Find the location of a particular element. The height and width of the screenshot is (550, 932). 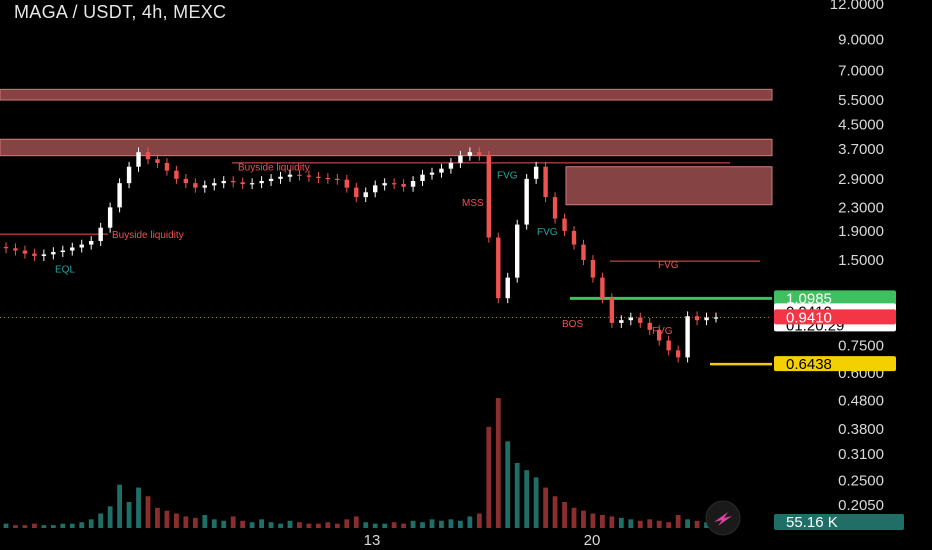

price-tick-label: 2.9000 is located at coordinates (861, 179).